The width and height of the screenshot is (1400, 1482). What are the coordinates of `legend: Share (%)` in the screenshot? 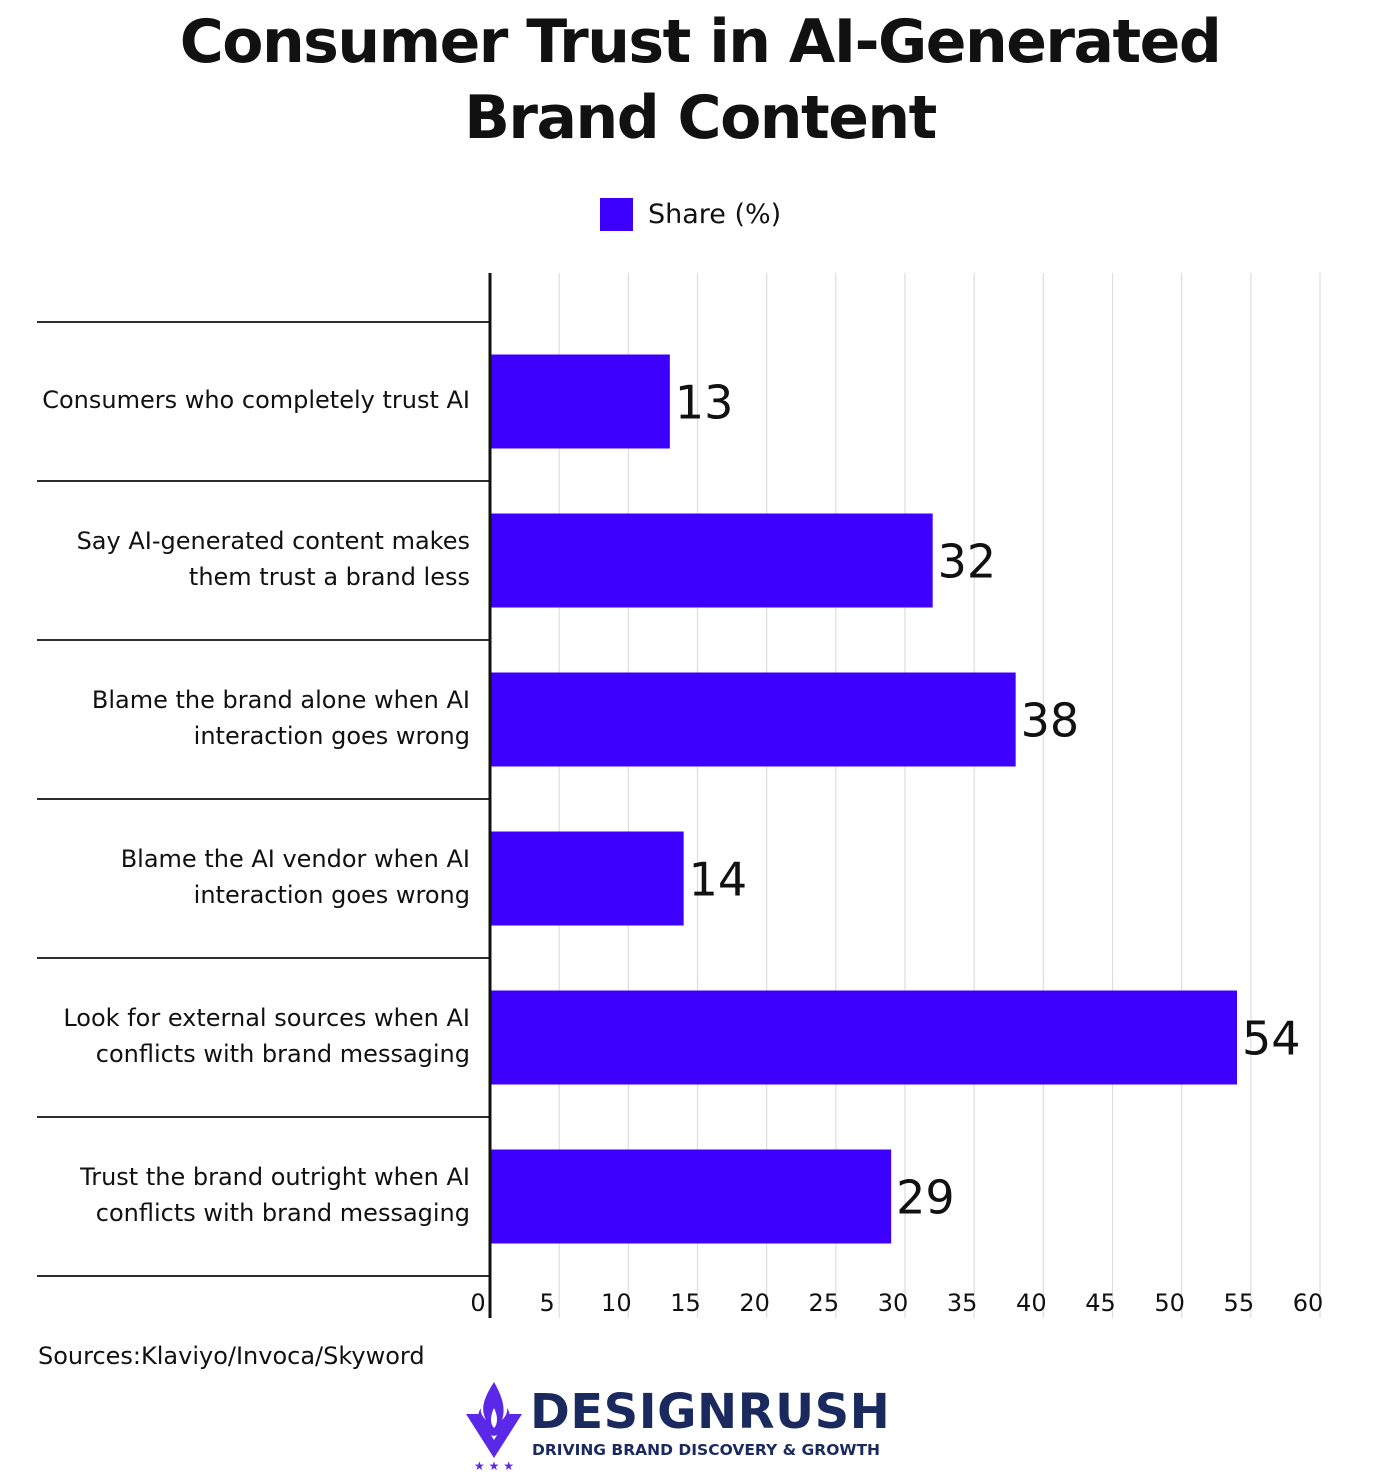 It's located at (690, 214).